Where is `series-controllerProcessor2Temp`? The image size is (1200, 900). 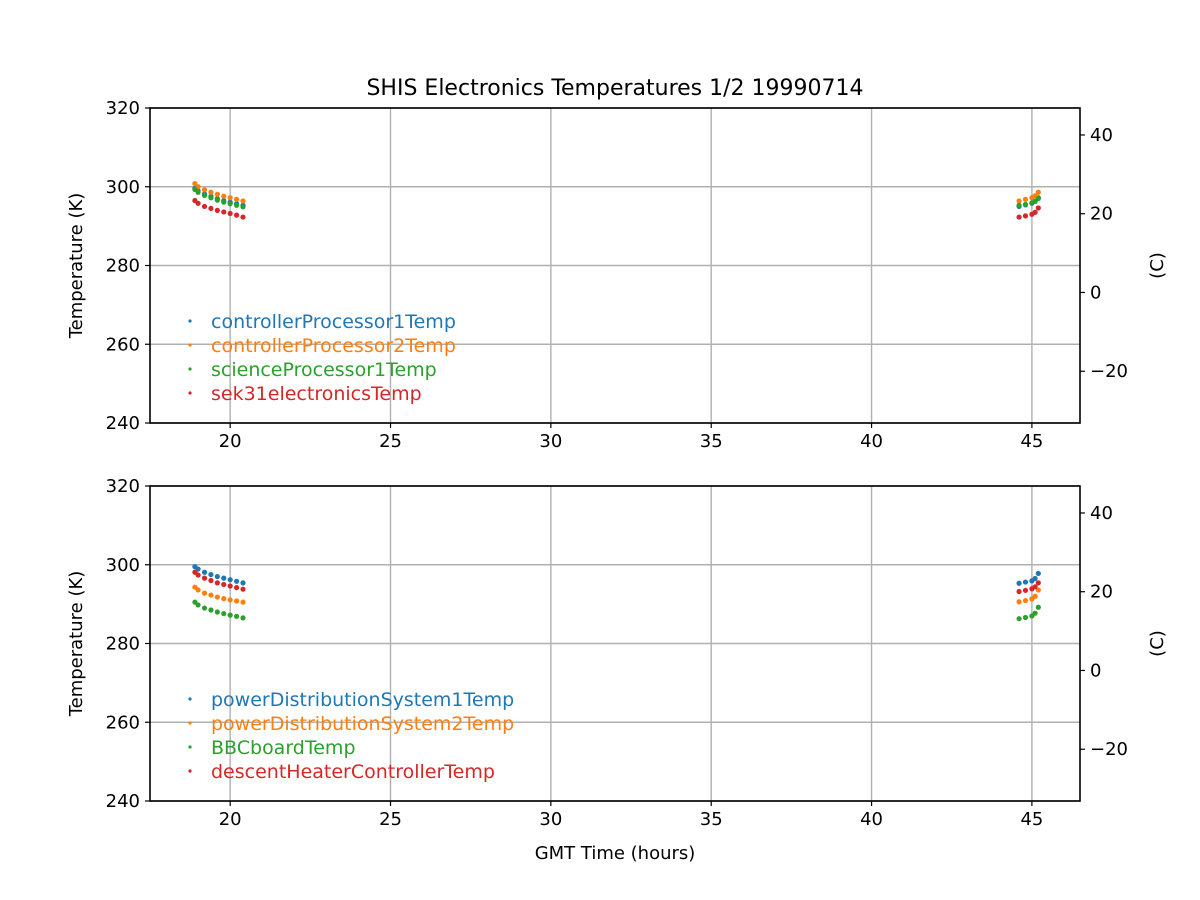 series-controllerProcessor2Temp is located at coordinates (616, 192).